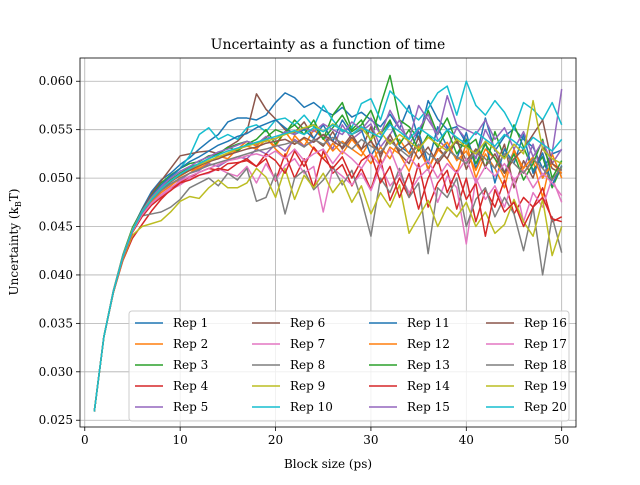 The height and width of the screenshot is (485, 640). What do you see at coordinates (428, 344) in the screenshot?
I see `legend-label: Rep 12` at bounding box center [428, 344].